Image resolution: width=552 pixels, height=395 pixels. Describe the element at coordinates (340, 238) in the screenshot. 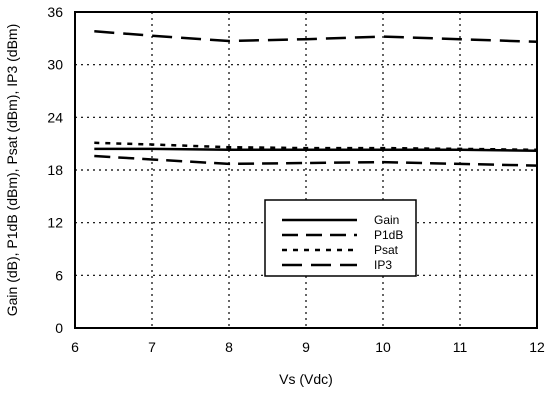

I see `legend-box` at that location.